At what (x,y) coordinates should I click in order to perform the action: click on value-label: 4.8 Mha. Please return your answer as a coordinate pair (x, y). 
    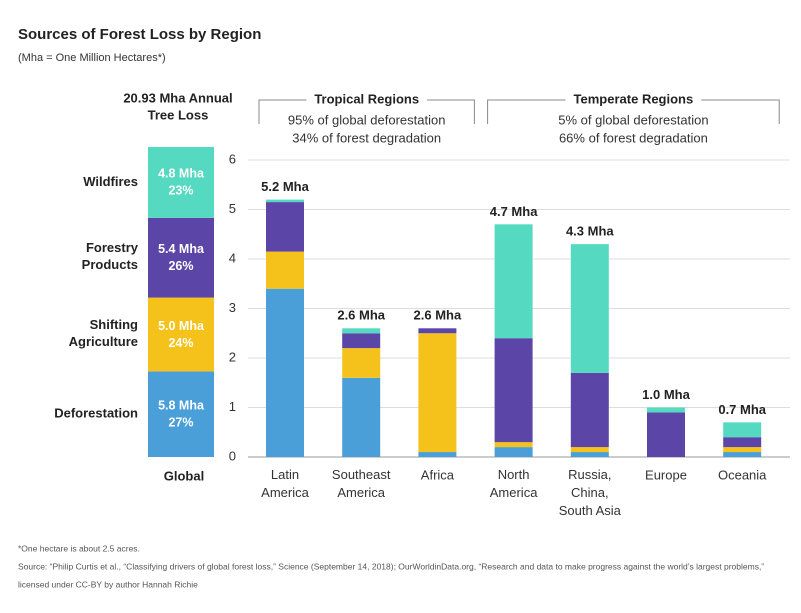
    Looking at the image, I should click on (181, 174).